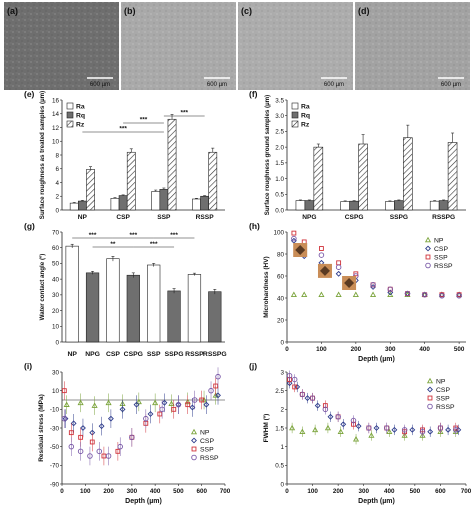 This screenshot has width=474, height=505. What do you see at coordinates (55, 484) in the screenshot?
I see `y-tick-label: -90` at bounding box center [55, 484].